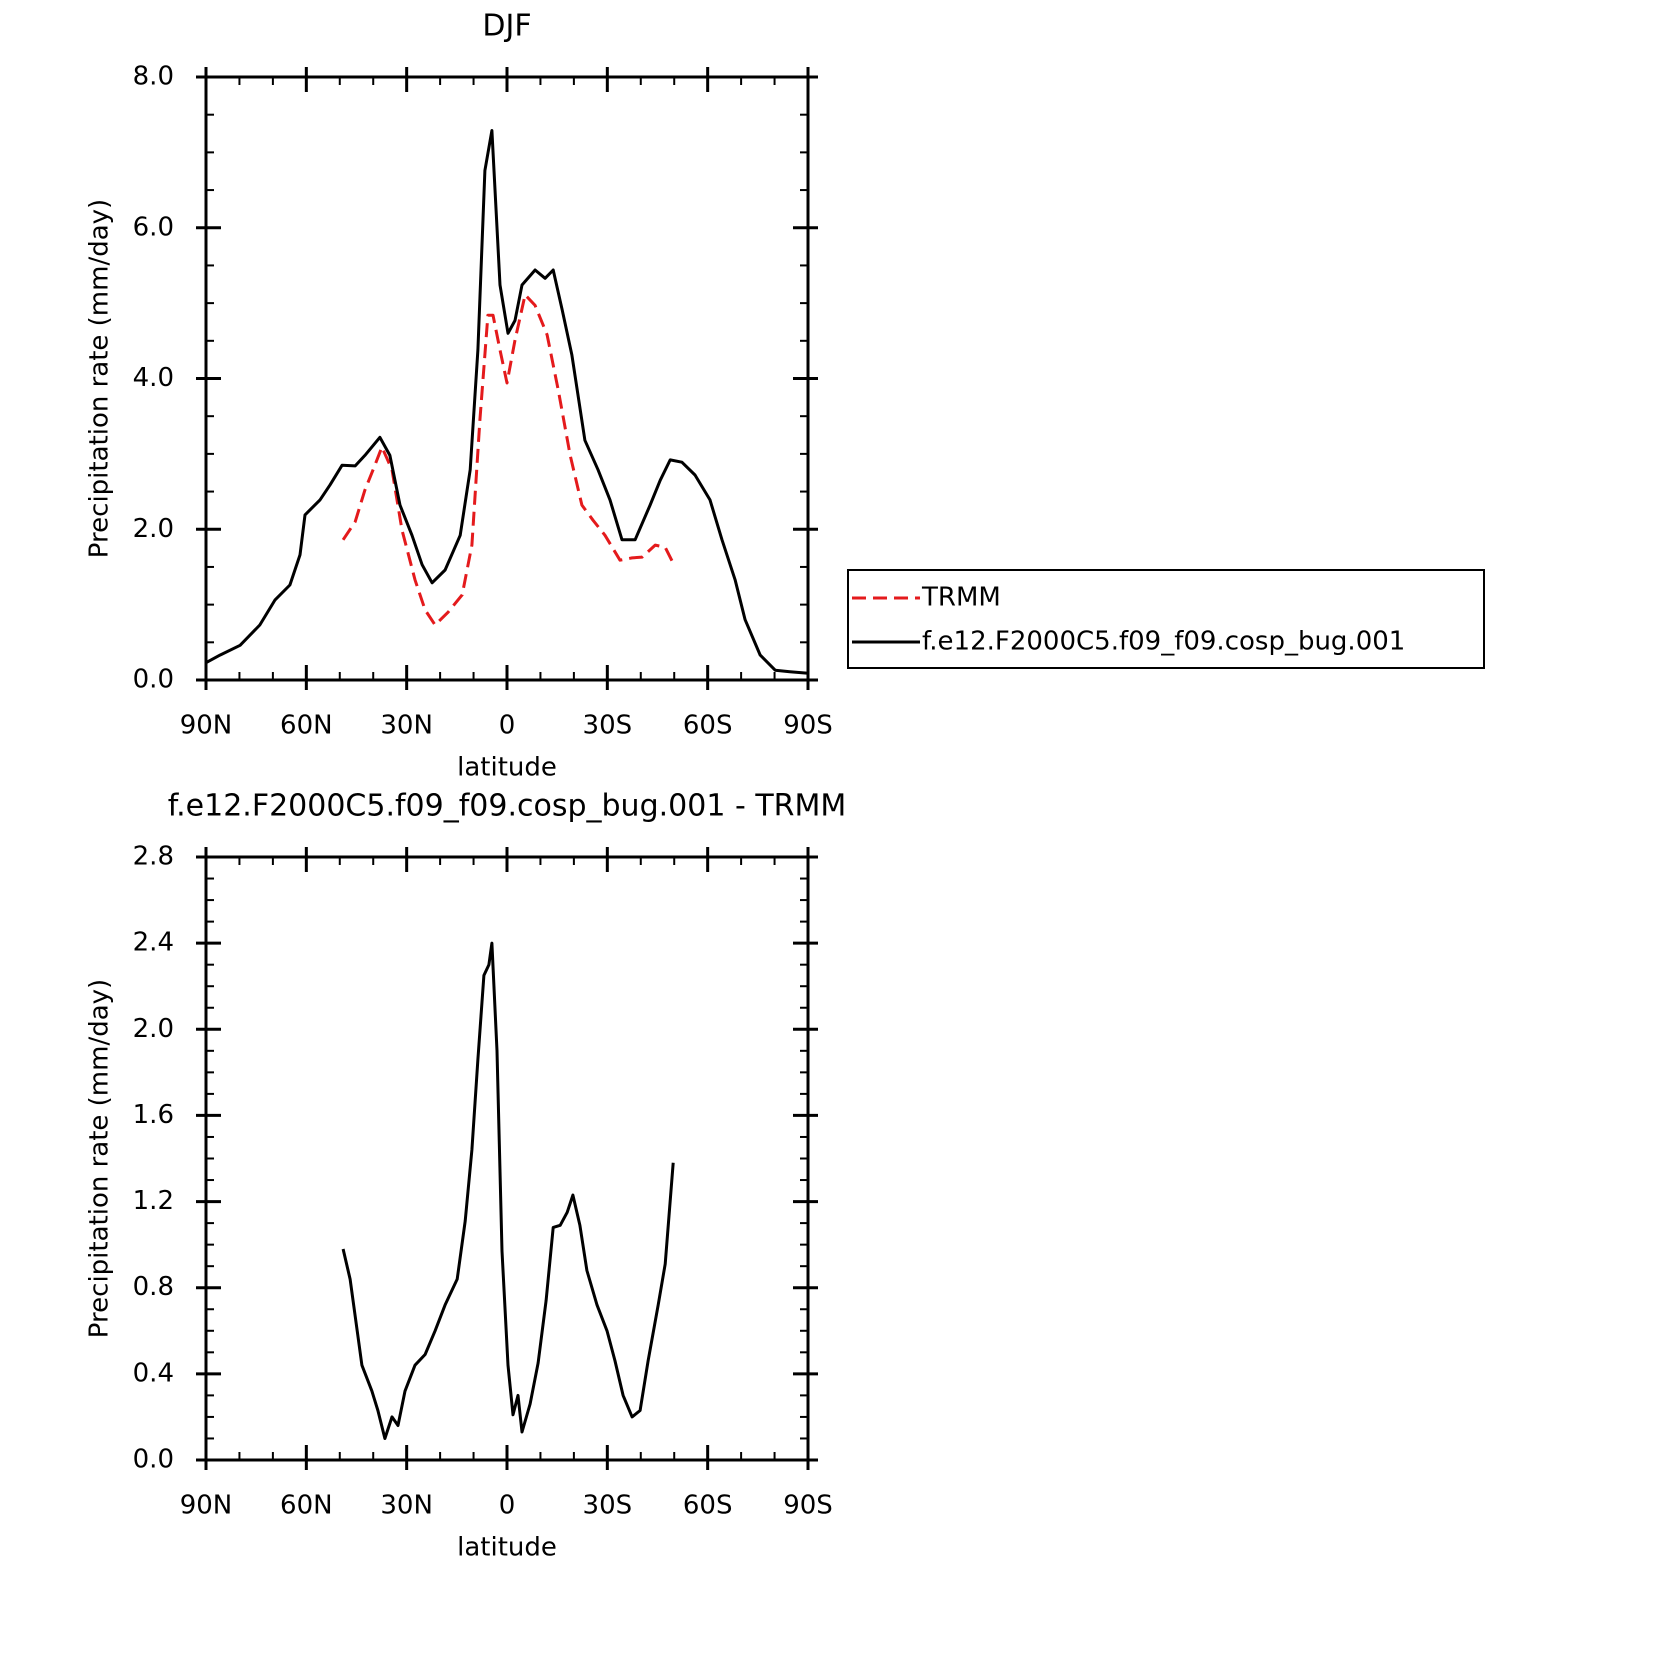 The width and height of the screenshot is (1663, 1663). Describe the element at coordinates (153, 1201) in the screenshot. I see `y-tick-label: 1.2` at that location.